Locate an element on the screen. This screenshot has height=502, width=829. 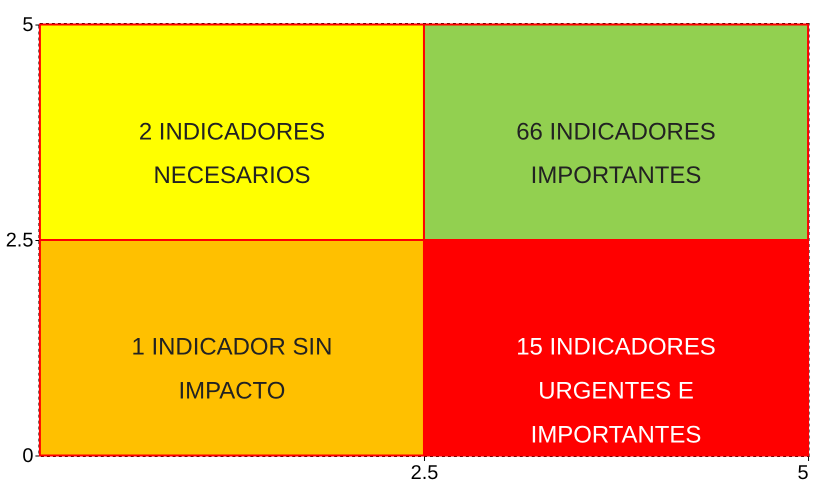
y-tick-label: 5 is located at coordinates (28, 25).